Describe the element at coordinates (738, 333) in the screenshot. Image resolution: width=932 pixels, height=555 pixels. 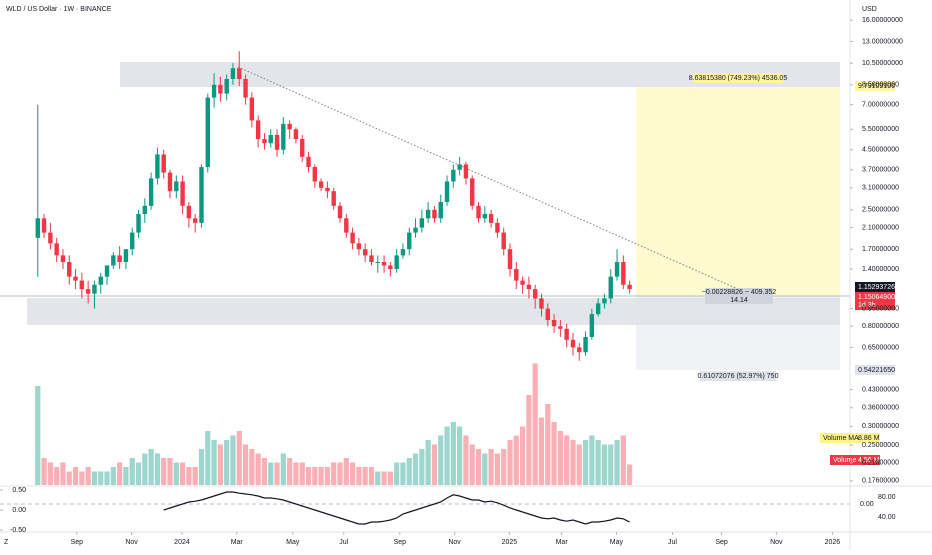
I see `stop-box` at that location.